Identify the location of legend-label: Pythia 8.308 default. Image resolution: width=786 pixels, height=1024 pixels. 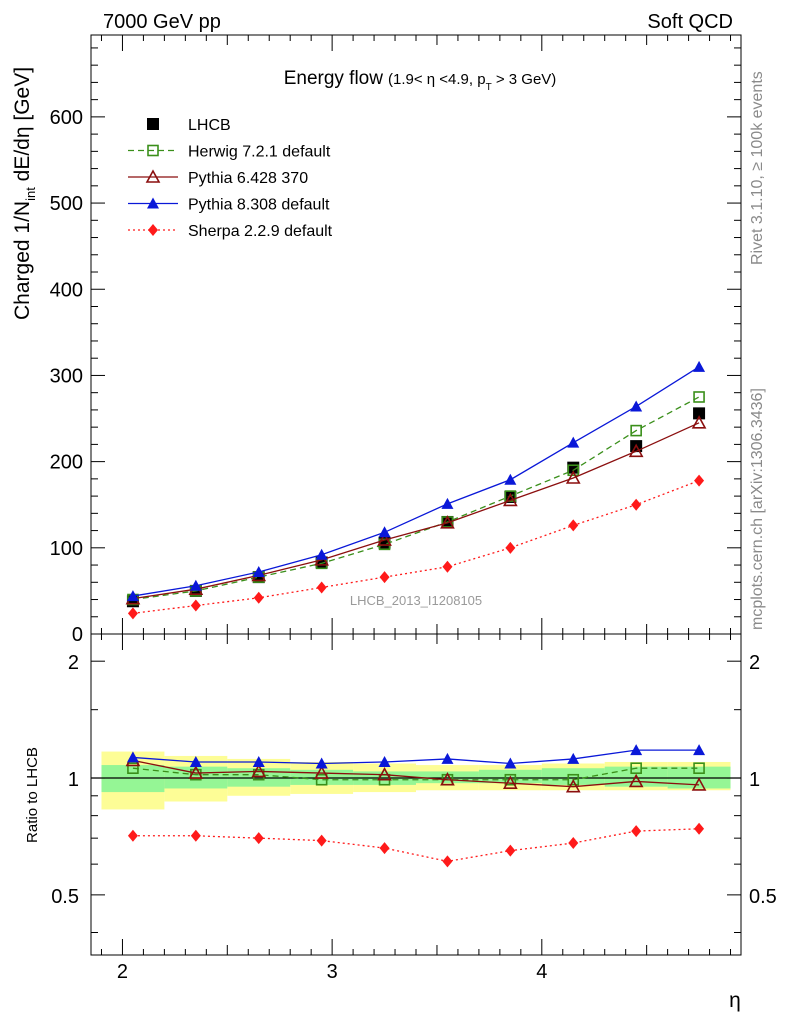
(259, 205).